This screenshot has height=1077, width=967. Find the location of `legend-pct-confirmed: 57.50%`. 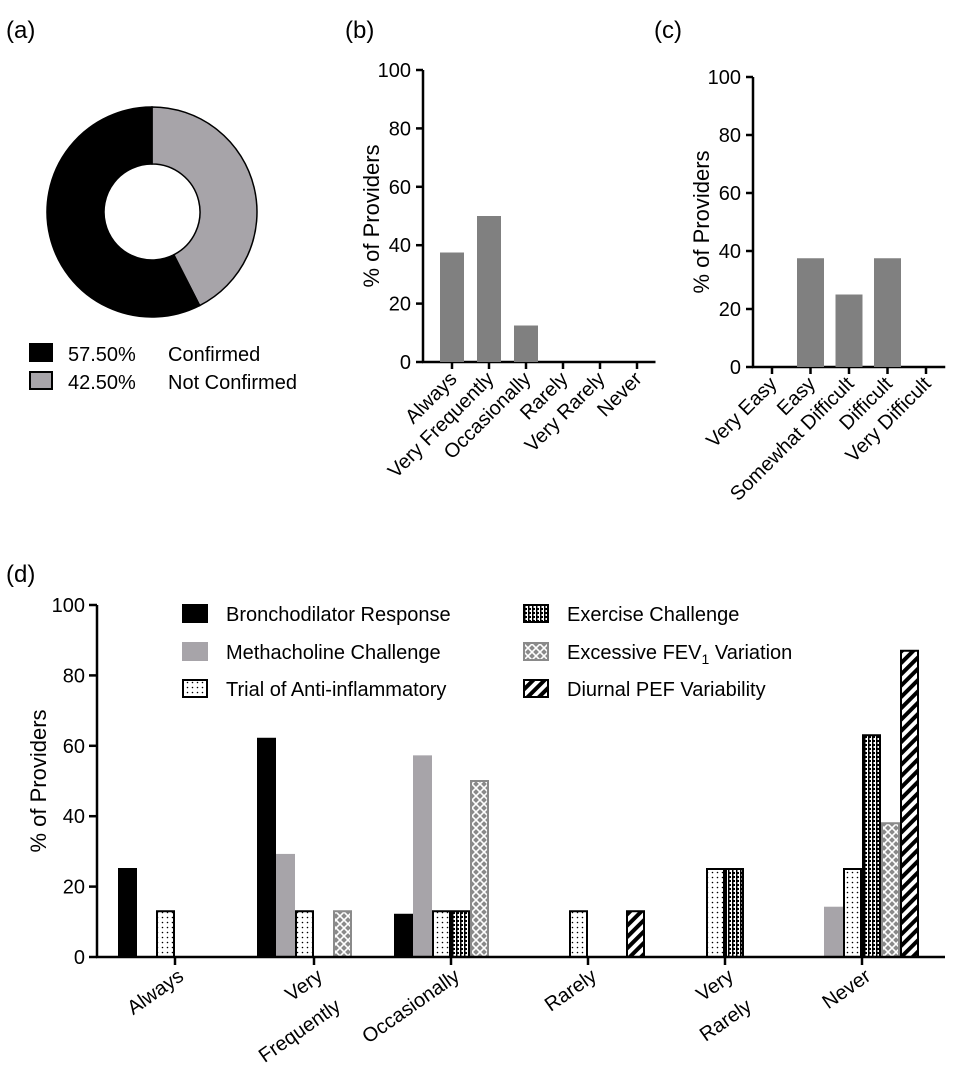

legend-pct-confirmed: 57.50% is located at coordinates (102, 355).